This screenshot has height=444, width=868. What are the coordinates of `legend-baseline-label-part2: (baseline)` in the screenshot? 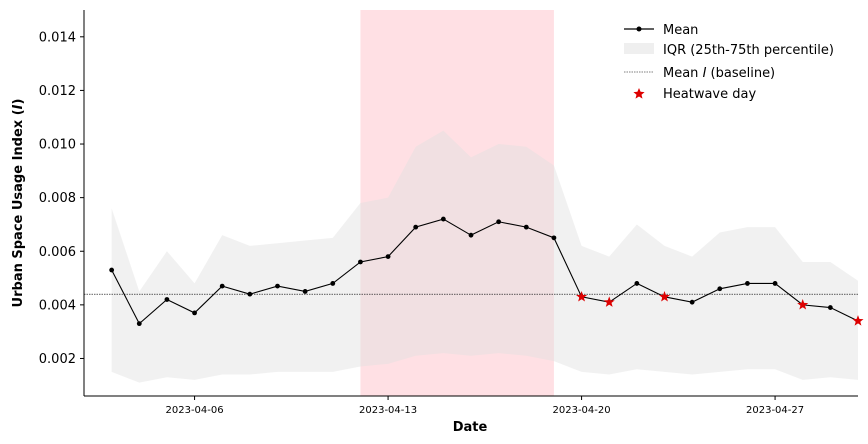 It's located at (740, 73).